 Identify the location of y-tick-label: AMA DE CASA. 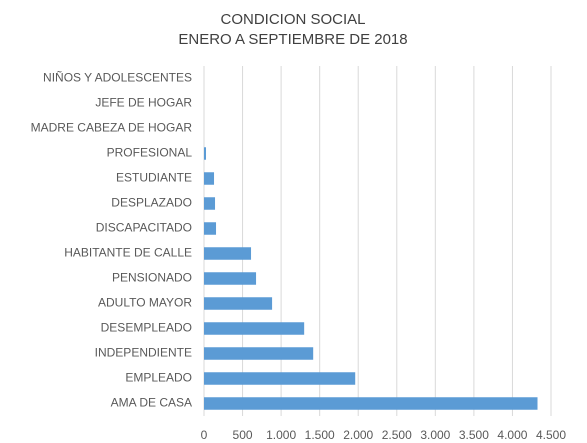
(151, 403).